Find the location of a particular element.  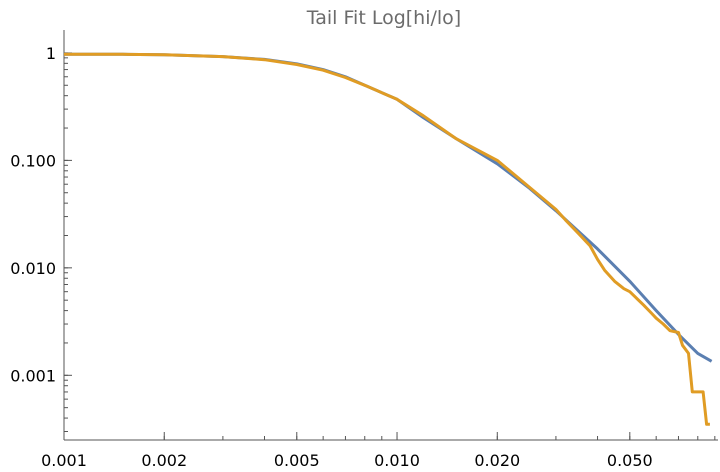

x-tick-label: 0.005 is located at coordinates (297, 460).